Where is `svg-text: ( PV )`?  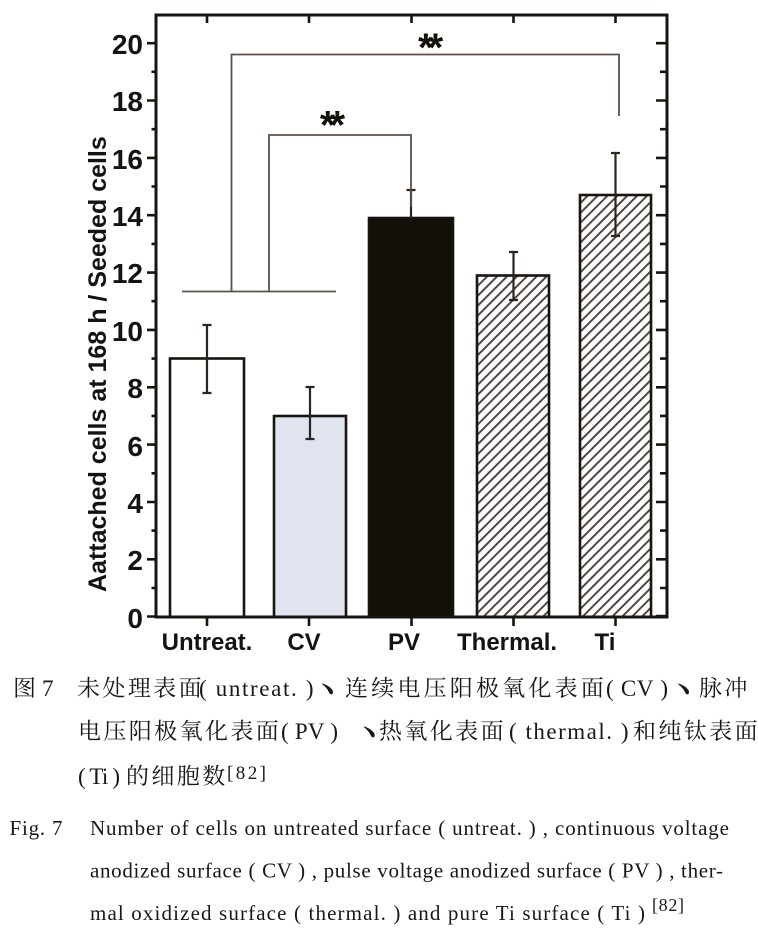 svg-text: ( PV ) is located at coordinates (309, 731).